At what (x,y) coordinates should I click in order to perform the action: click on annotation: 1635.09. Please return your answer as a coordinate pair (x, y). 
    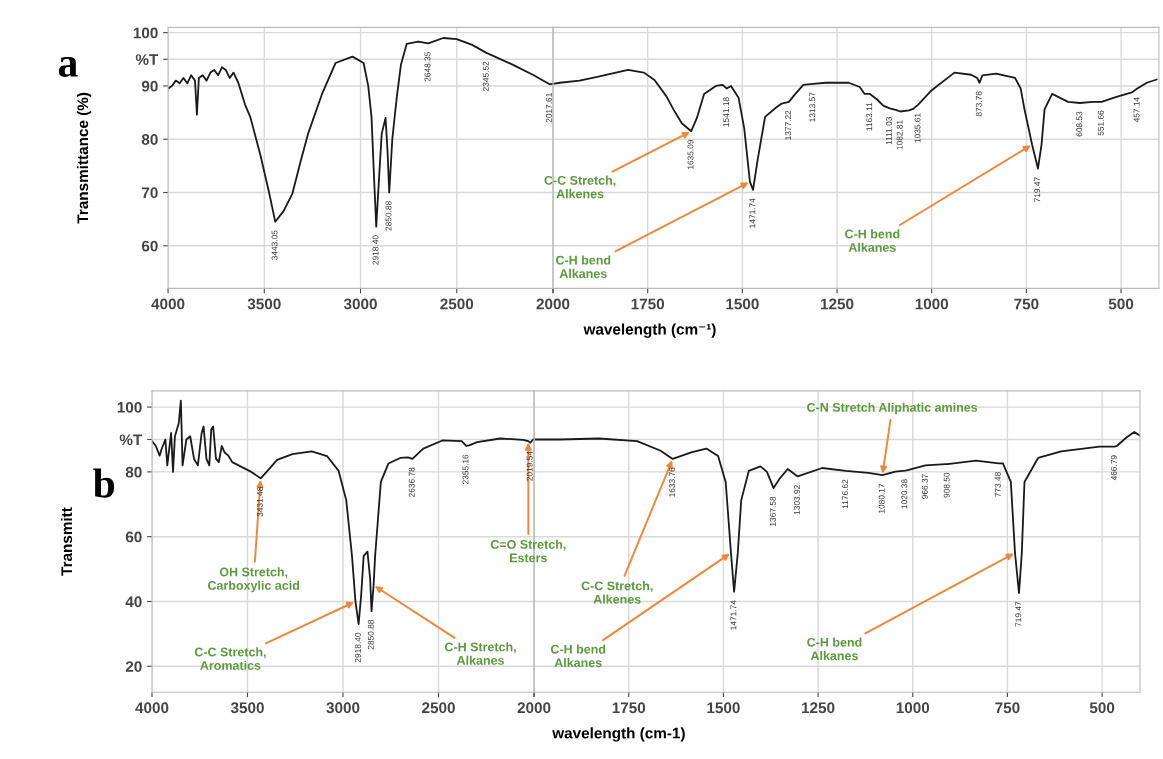
    Looking at the image, I should click on (690, 154).